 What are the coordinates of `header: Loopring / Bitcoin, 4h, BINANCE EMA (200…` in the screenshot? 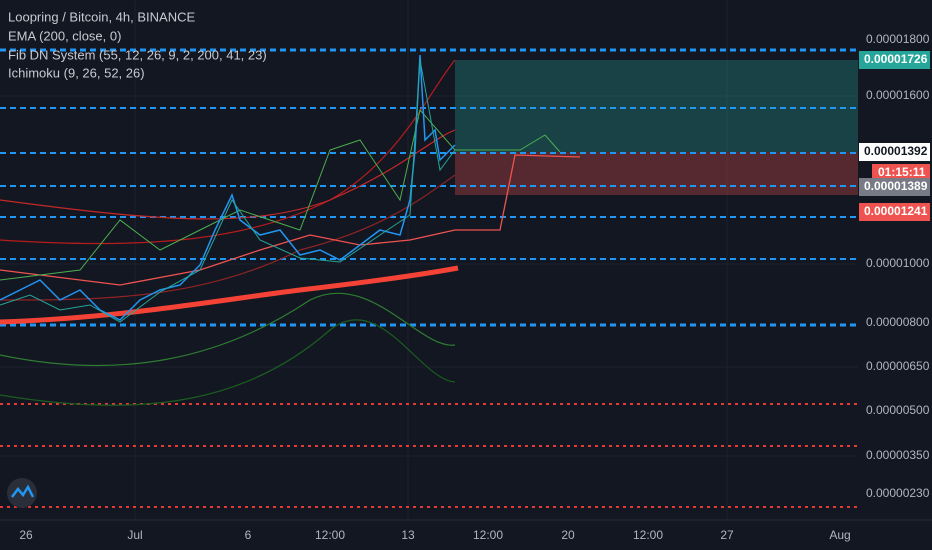 It's located at (137, 44).